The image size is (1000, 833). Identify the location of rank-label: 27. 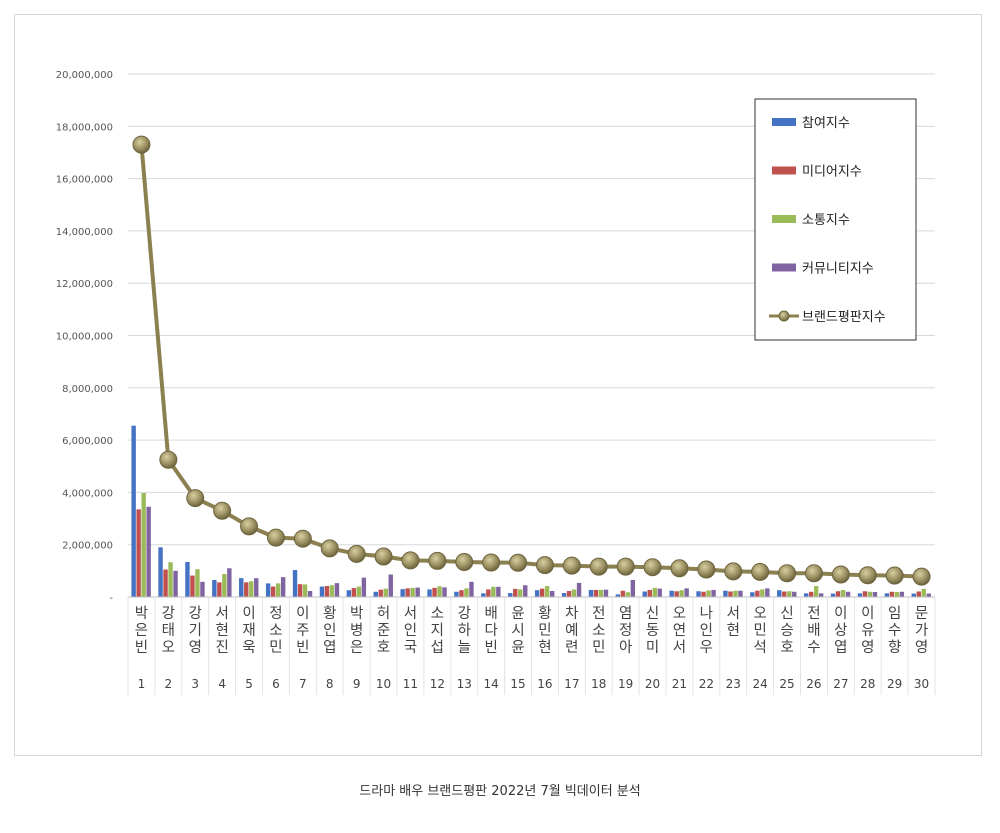
(840, 684).